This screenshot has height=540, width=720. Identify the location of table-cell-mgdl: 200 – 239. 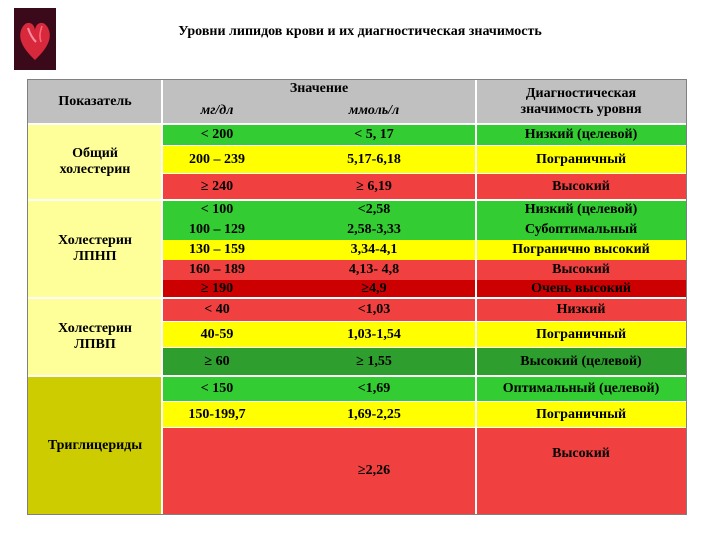
(217, 160).